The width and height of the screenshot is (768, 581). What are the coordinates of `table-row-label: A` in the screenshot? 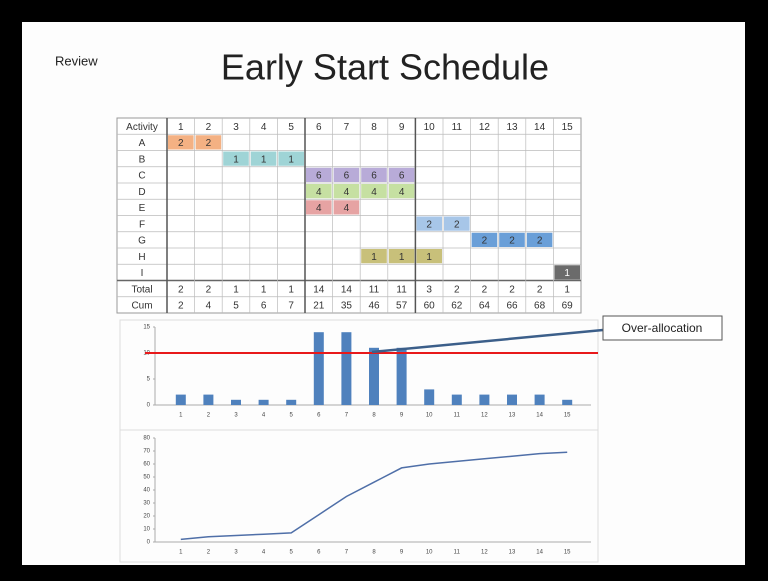 It's located at (142, 143).